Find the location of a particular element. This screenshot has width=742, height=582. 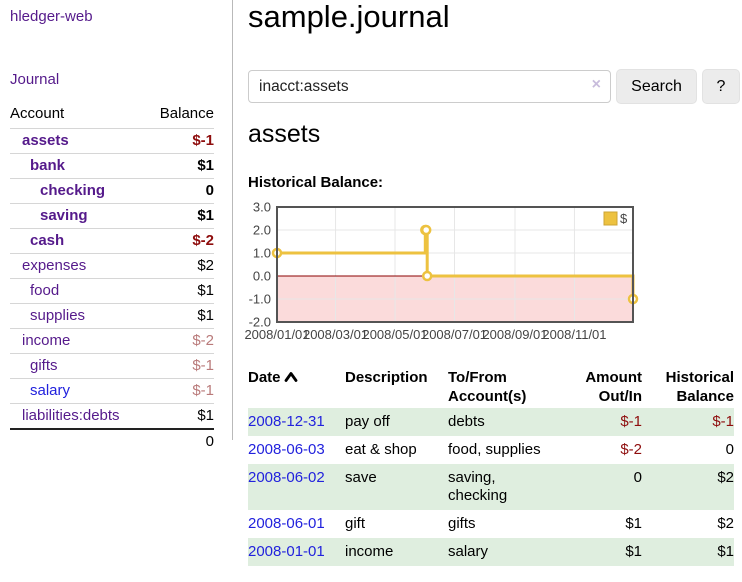

column-header-label: To/From Account(s) is located at coordinates (487, 387).